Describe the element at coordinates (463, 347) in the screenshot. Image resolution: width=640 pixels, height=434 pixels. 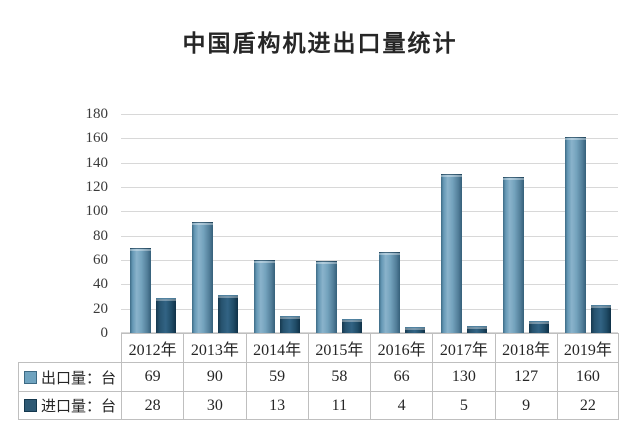
I see `year-header-cell: 2017年` at that location.